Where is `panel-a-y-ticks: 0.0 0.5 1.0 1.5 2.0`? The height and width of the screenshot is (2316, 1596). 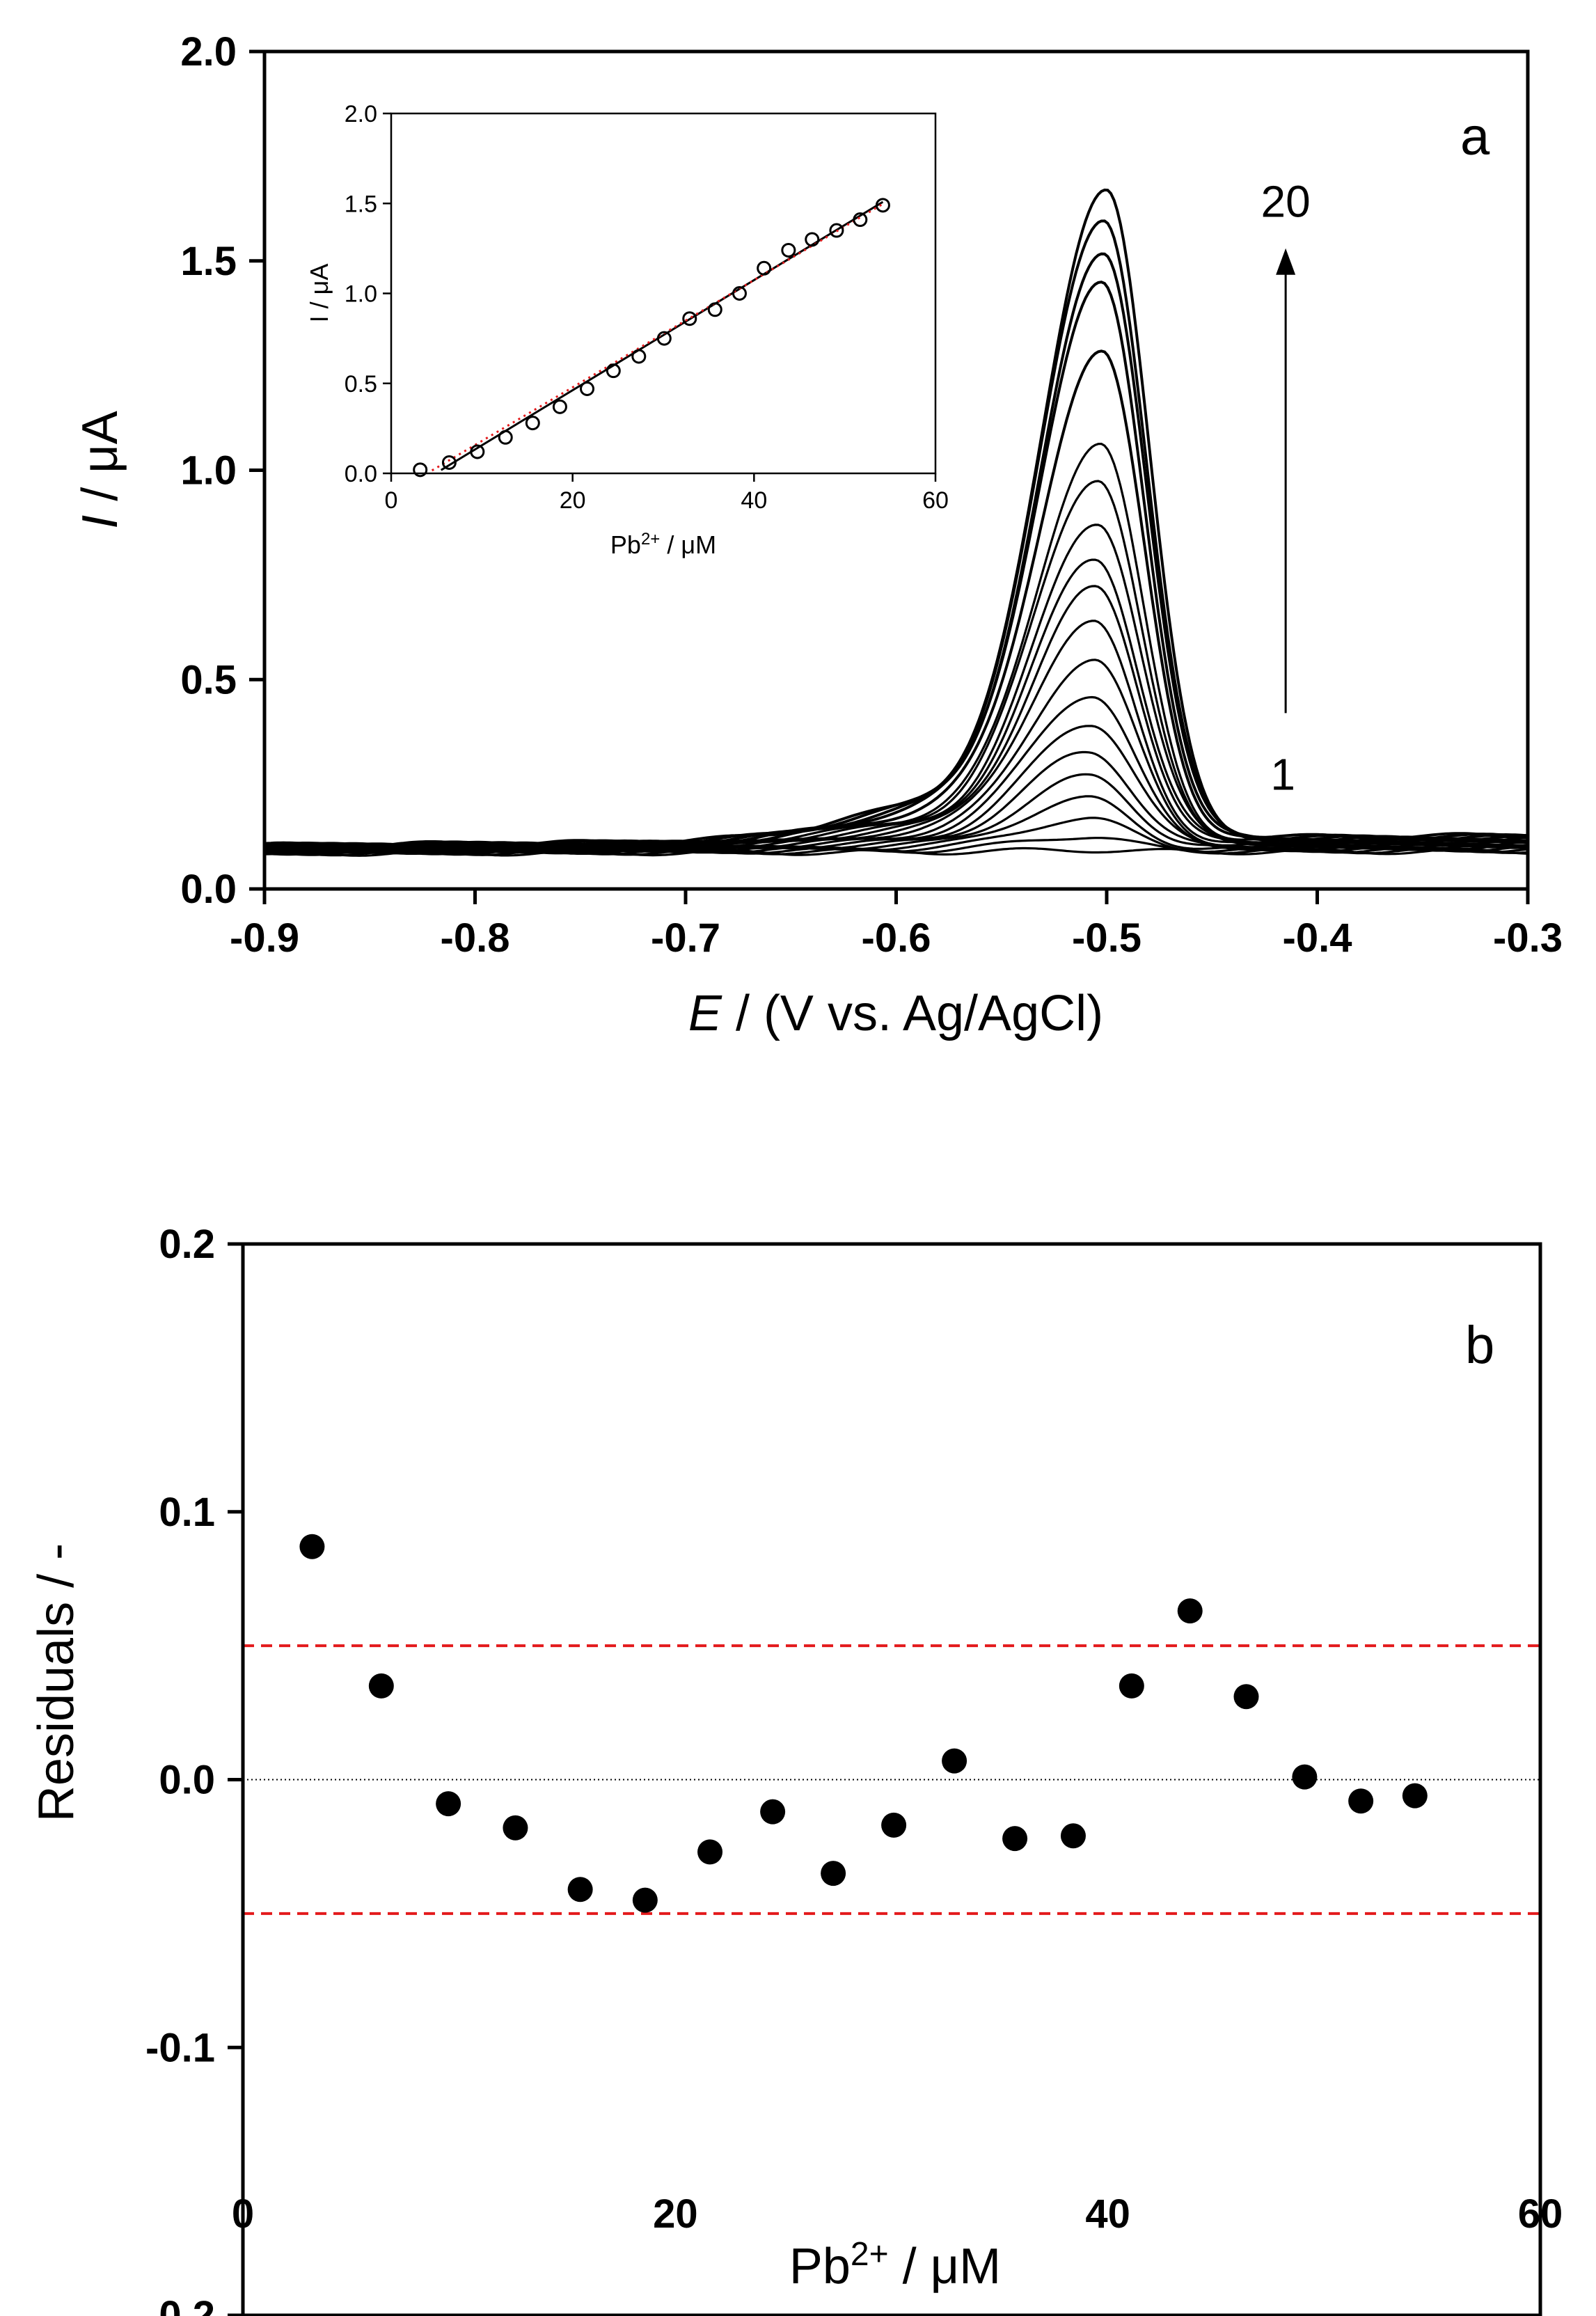
panel-a-y-ticks: 0.0 0.5 1.0 1.5 2.0 is located at coordinates (222, 471).